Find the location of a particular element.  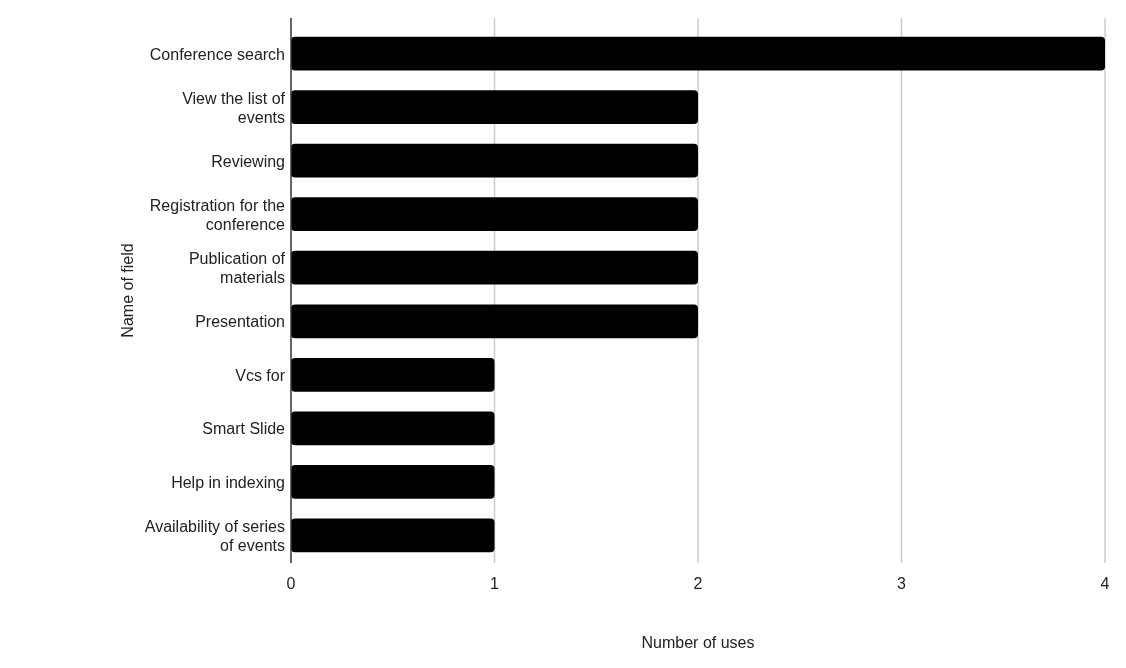

x-tick-label: 3 is located at coordinates (902, 583).